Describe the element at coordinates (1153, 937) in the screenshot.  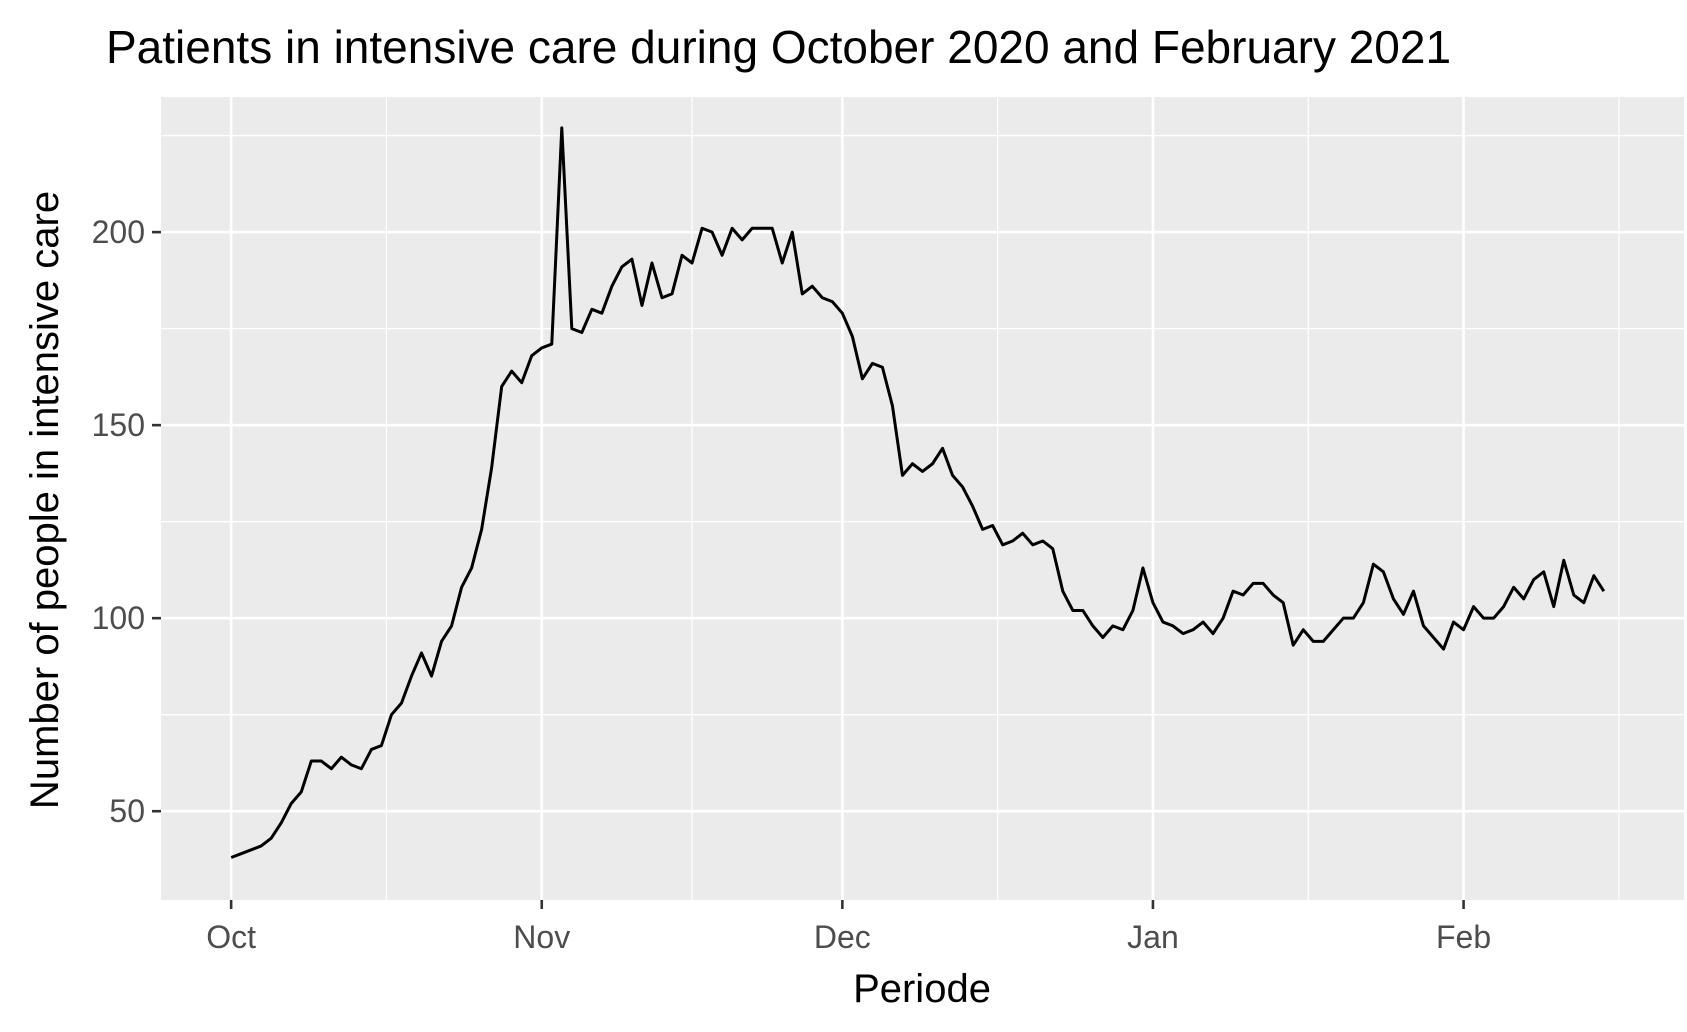
I see `x-tick-label: Jan` at that location.